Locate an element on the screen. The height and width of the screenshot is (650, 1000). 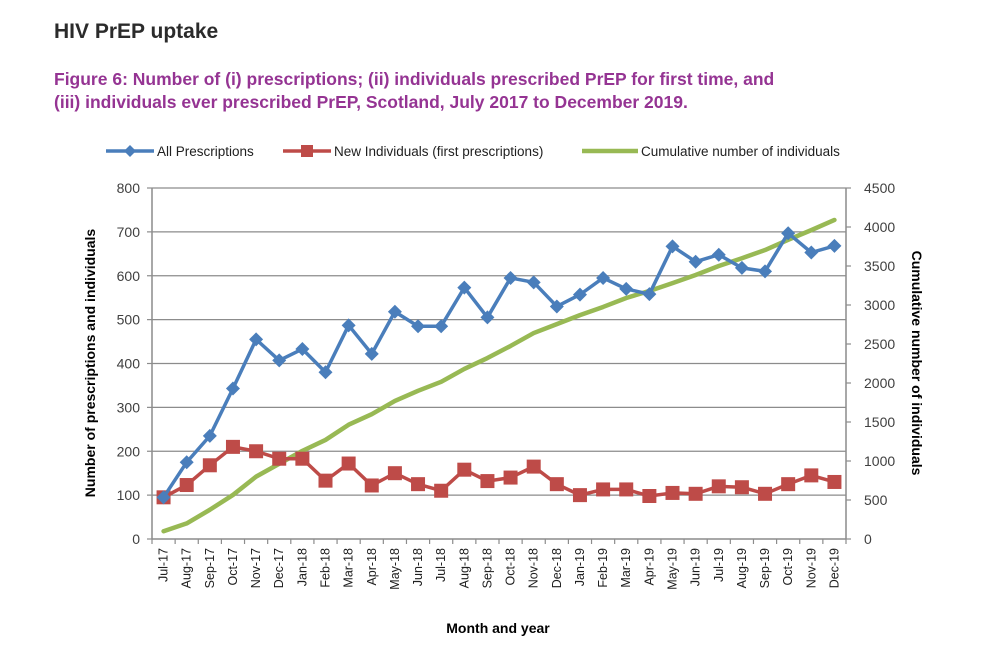
x-tick-label: Nov-17 is located at coordinates (256, 568).